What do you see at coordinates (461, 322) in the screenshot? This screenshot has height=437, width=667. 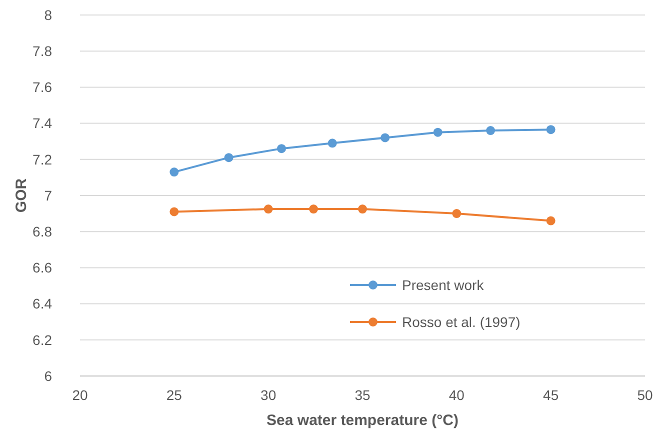 I see `legend-label: Rosso et al. (1997)` at bounding box center [461, 322].